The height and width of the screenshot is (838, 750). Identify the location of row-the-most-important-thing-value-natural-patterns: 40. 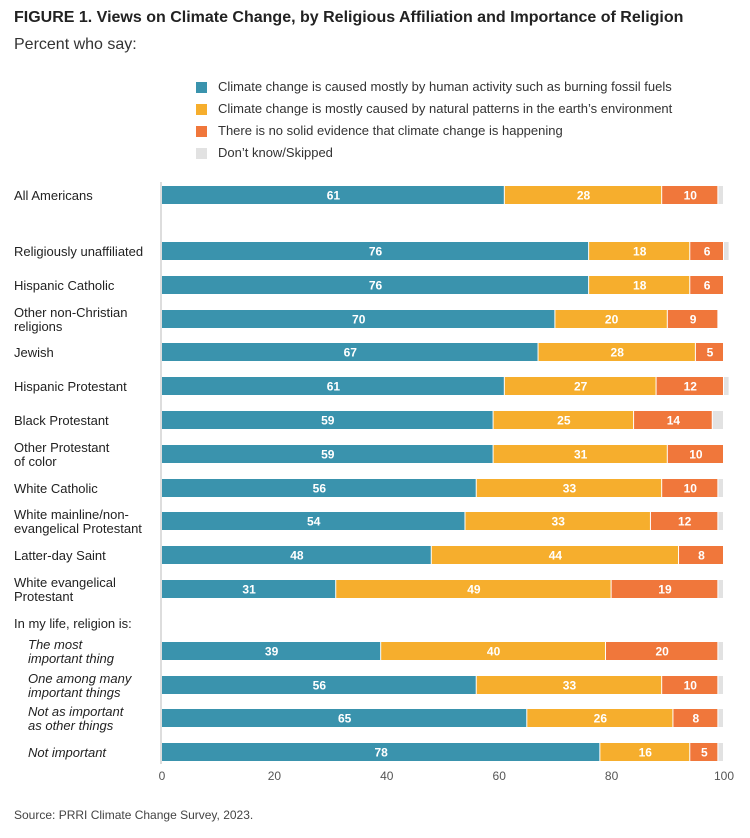
(494, 652).